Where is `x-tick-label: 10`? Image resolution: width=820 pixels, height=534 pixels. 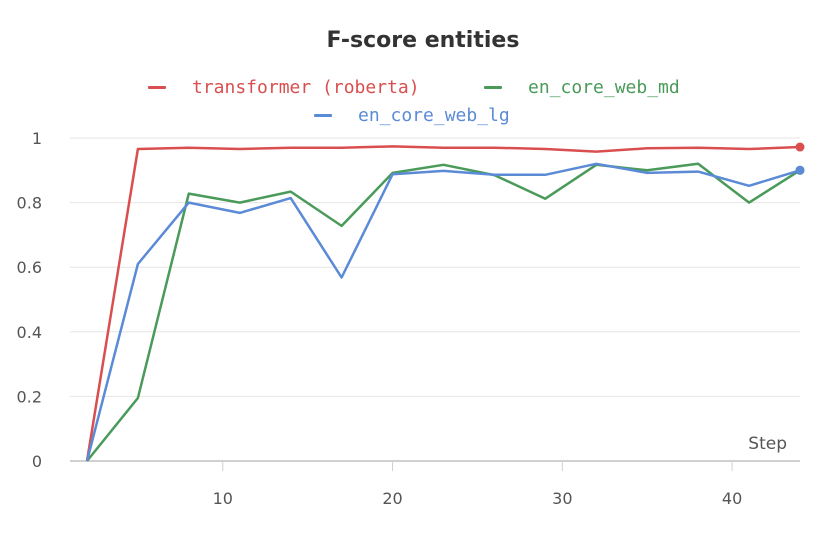 x-tick-label: 10 is located at coordinates (223, 498).